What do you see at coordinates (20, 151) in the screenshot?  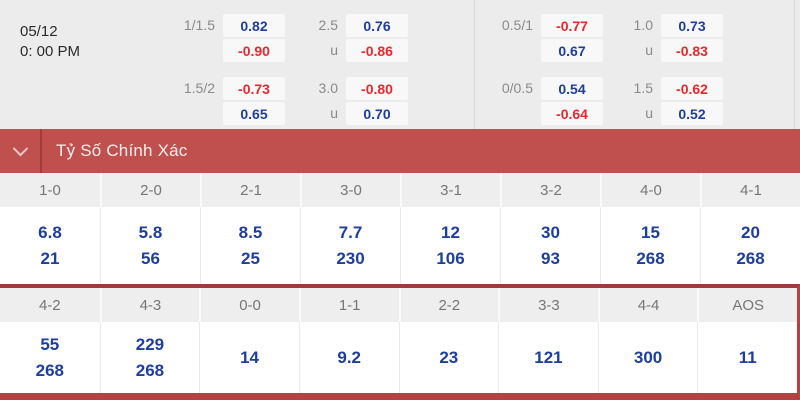 I see `collapse-toggle` at bounding box center [20, 151].